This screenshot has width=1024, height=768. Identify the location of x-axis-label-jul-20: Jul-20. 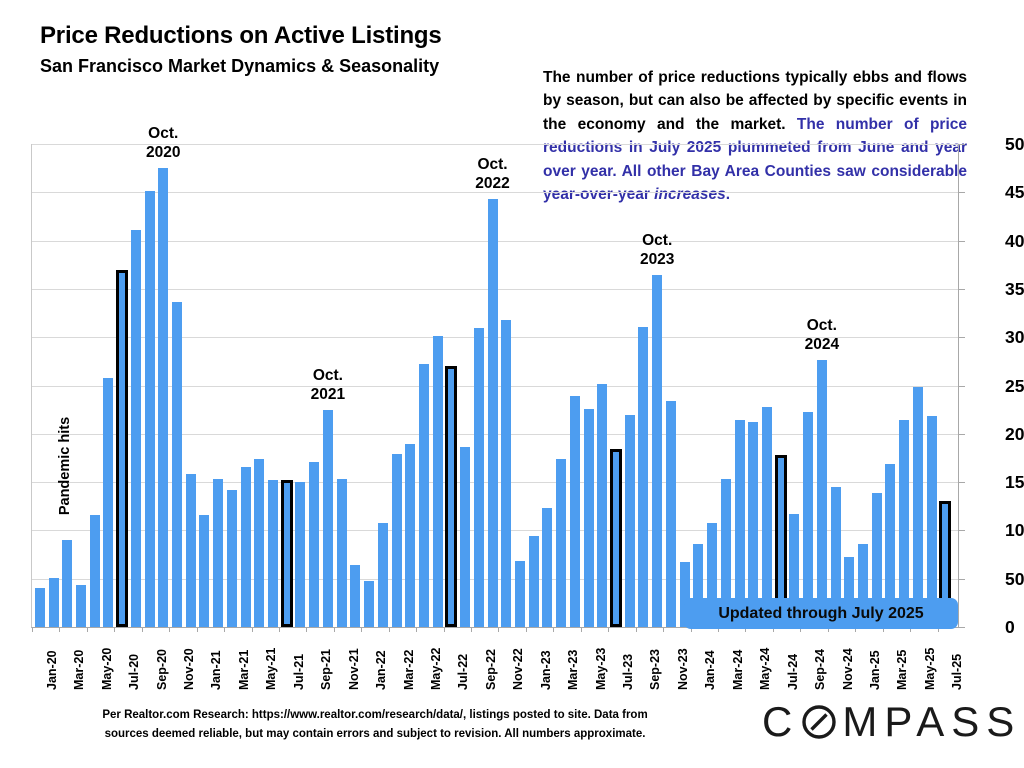
(134, 671).